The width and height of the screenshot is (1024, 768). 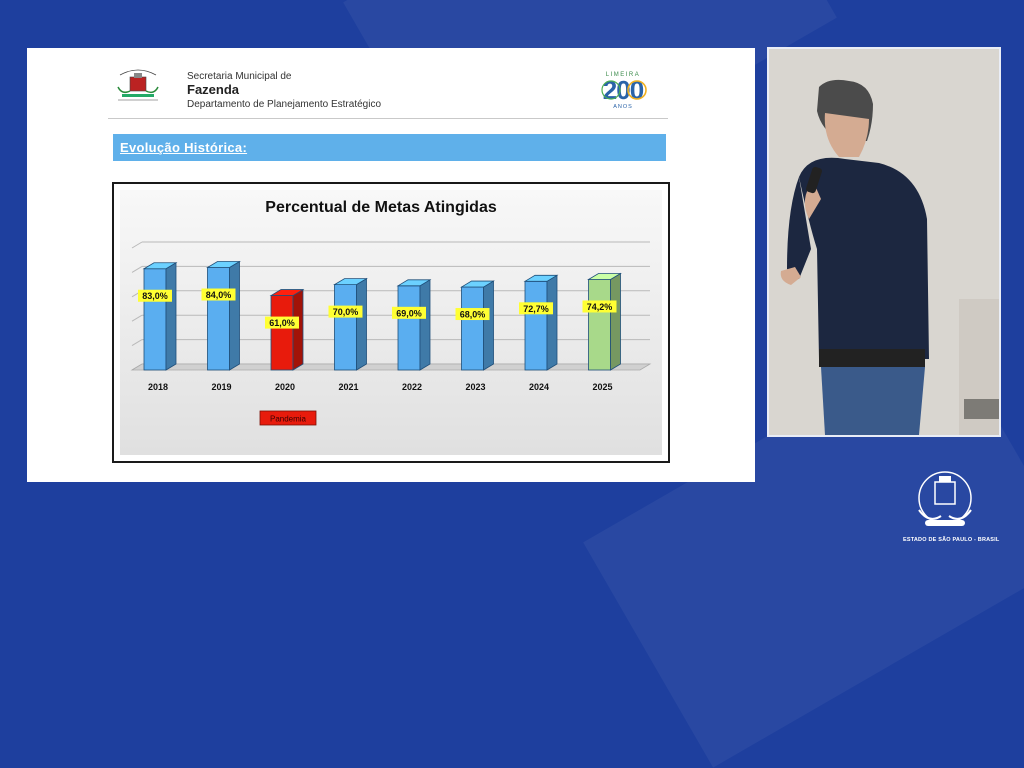 I want to click on data-label: 84,0%, so click(x=219, y=295).